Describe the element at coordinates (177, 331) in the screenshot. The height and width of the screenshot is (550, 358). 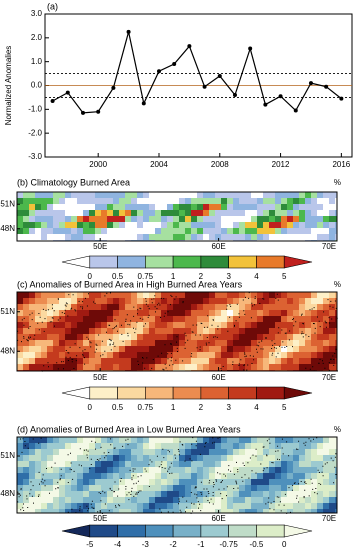
I see `map-field` at that location.